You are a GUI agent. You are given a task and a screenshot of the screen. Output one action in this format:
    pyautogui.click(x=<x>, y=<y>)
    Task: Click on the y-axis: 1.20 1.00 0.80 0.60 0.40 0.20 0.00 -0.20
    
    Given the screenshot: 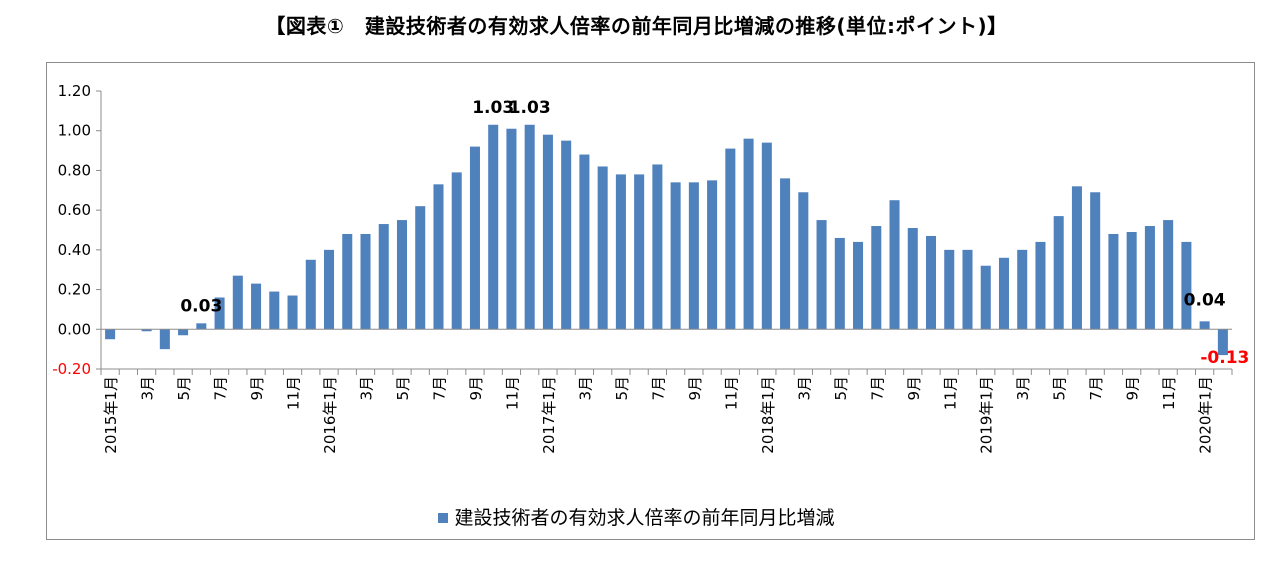 What is the action you would take?
    pyautogui.click(x=77, y=230)
    